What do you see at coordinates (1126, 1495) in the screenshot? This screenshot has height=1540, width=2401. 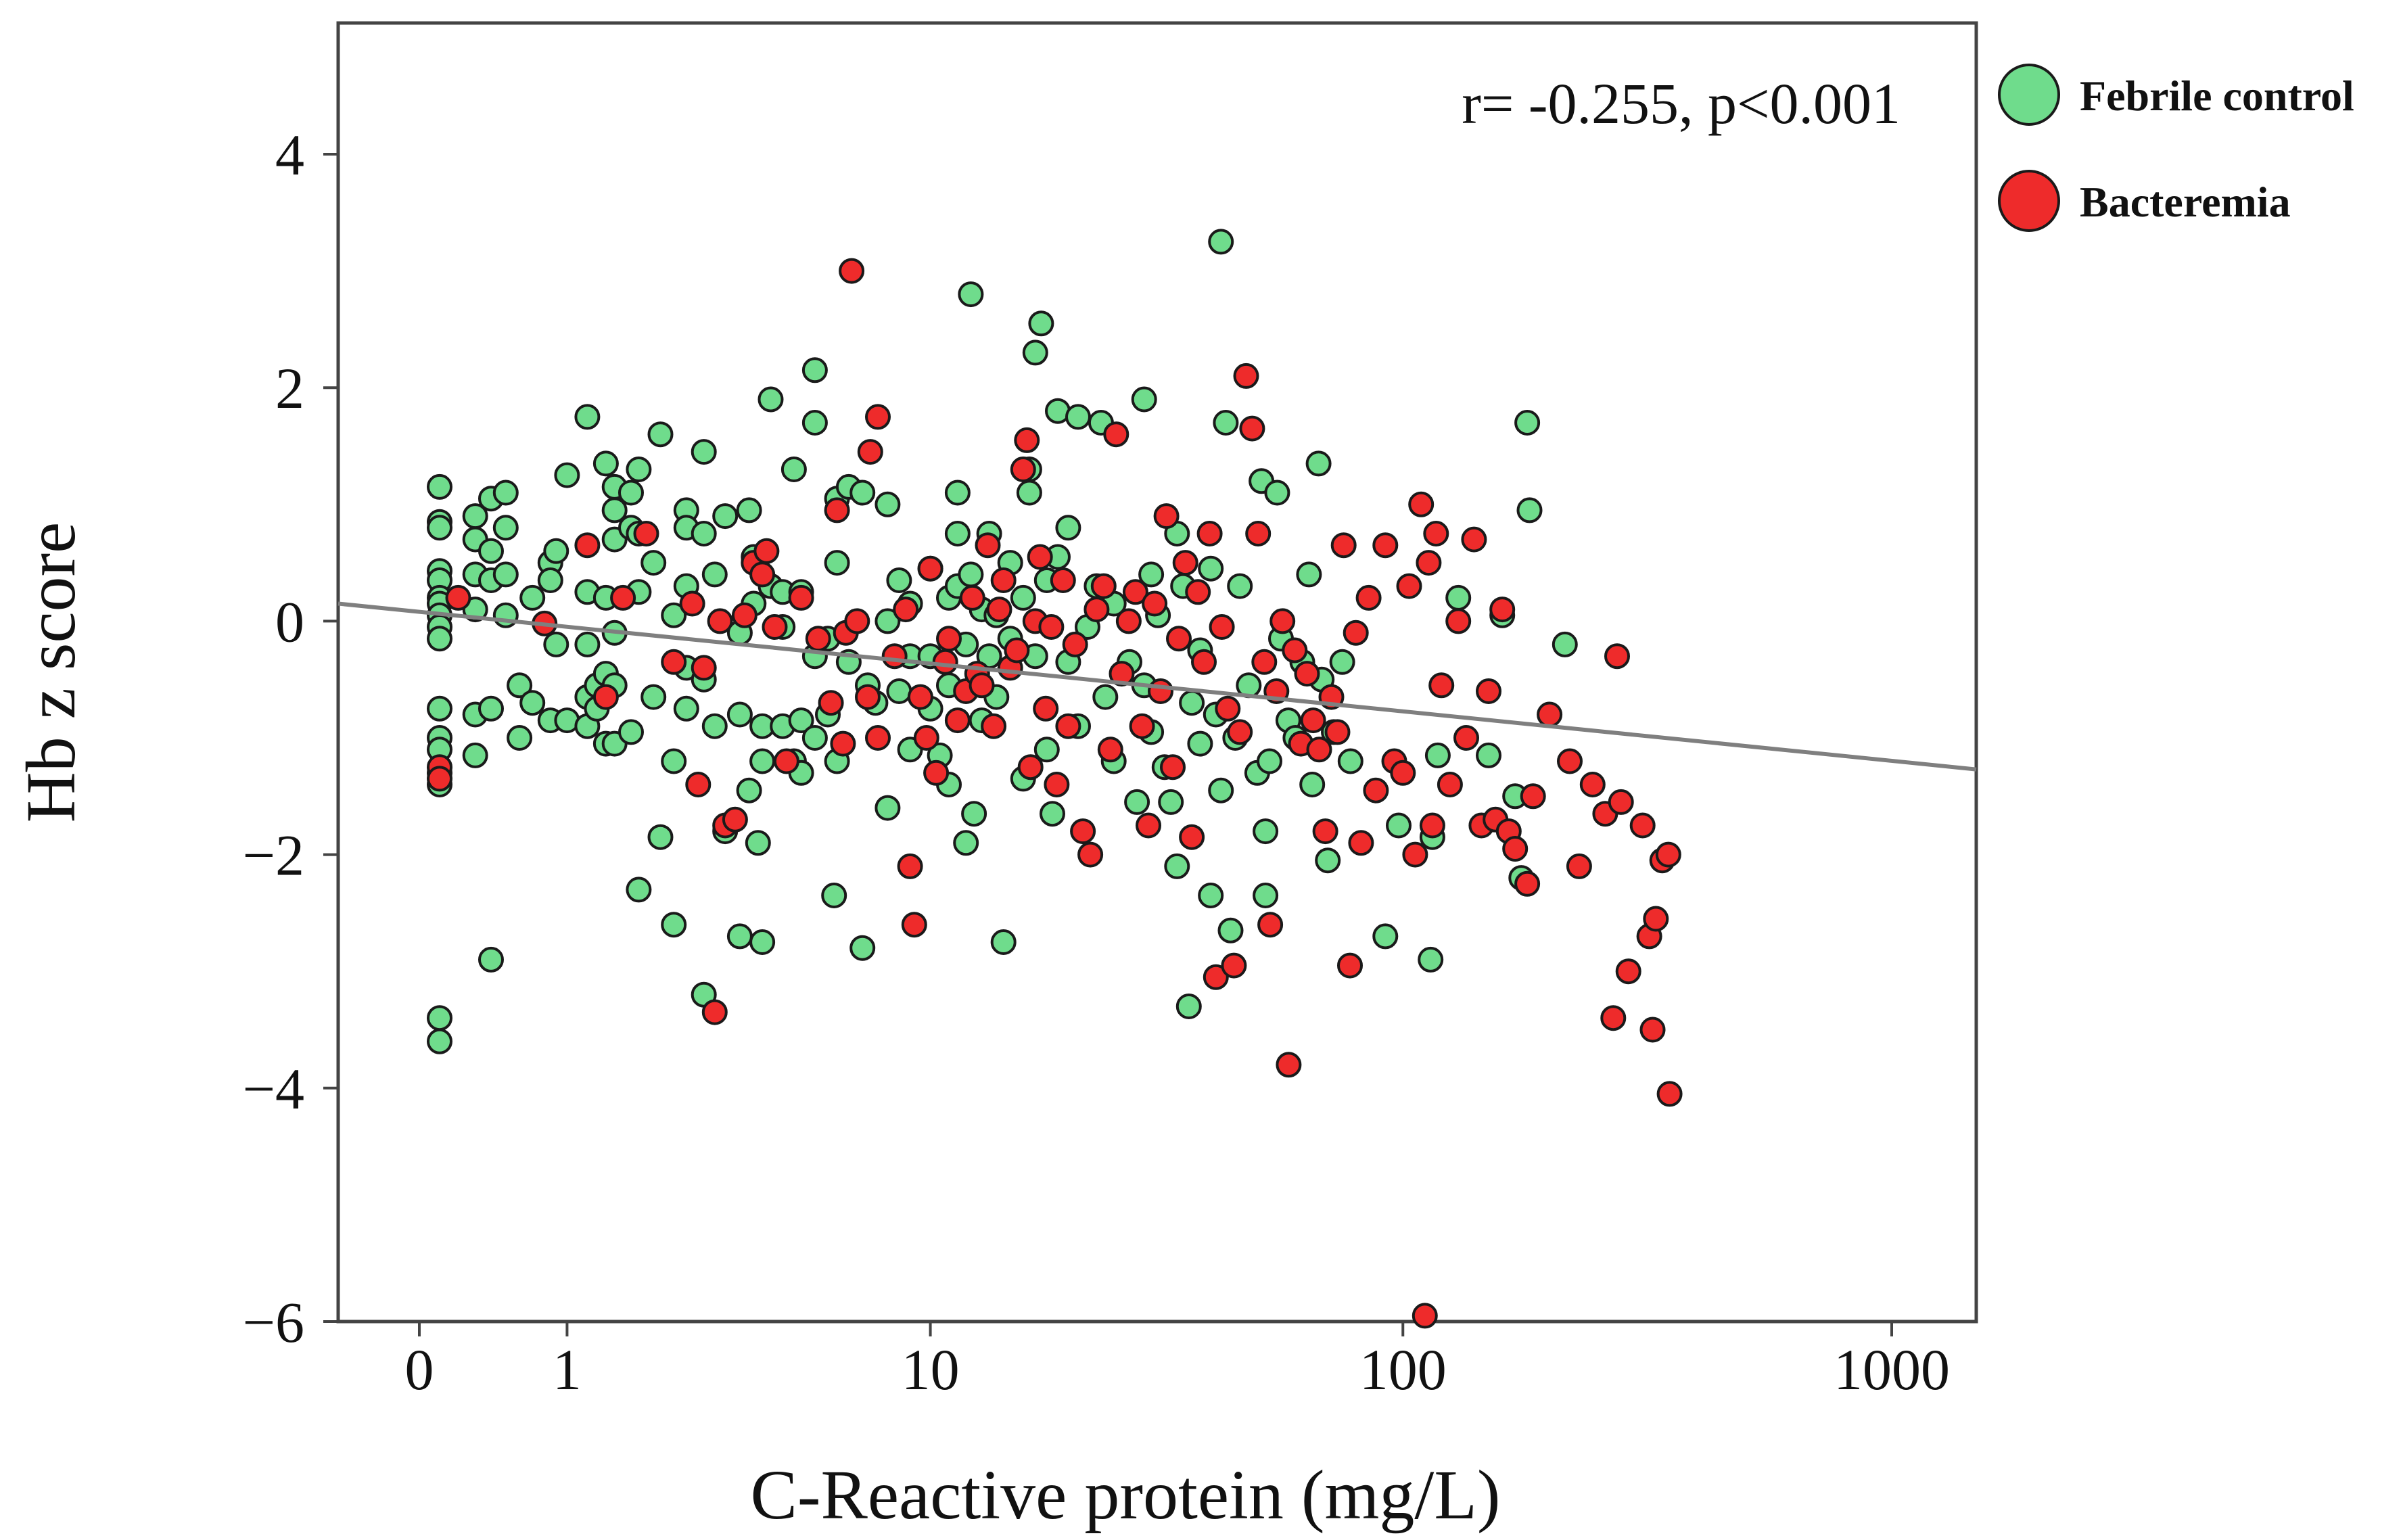 I see `x-axis-title: C-Reactive protein (mg/L)` at bounding box center [1126, 1495].